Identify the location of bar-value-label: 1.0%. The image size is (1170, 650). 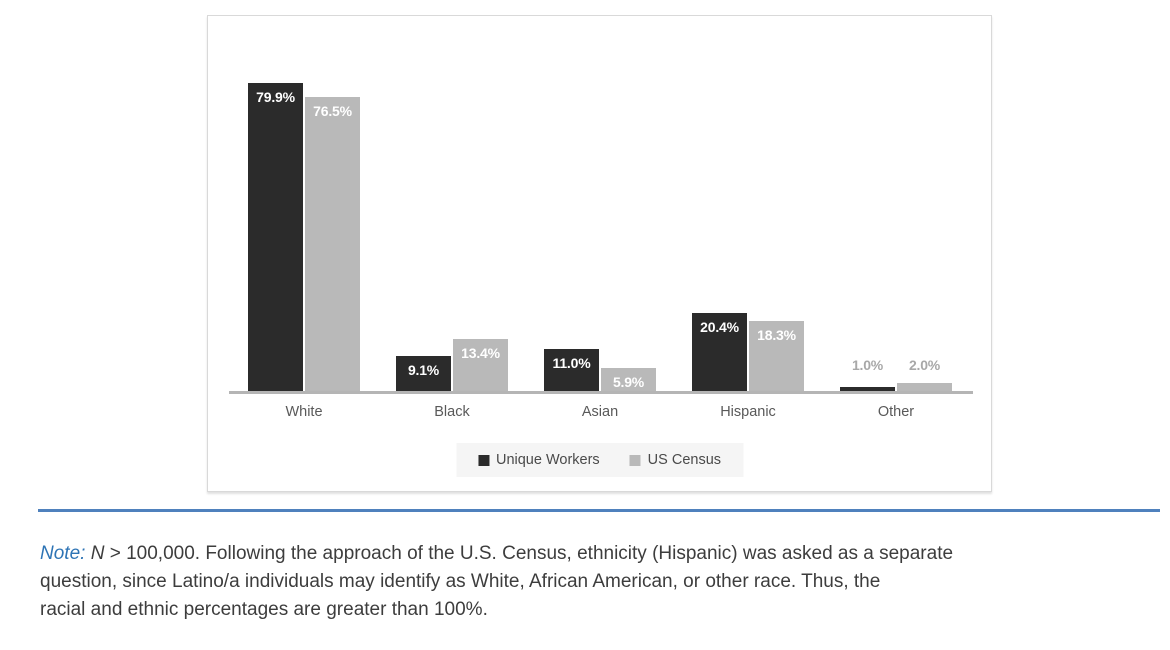
(867, 365).